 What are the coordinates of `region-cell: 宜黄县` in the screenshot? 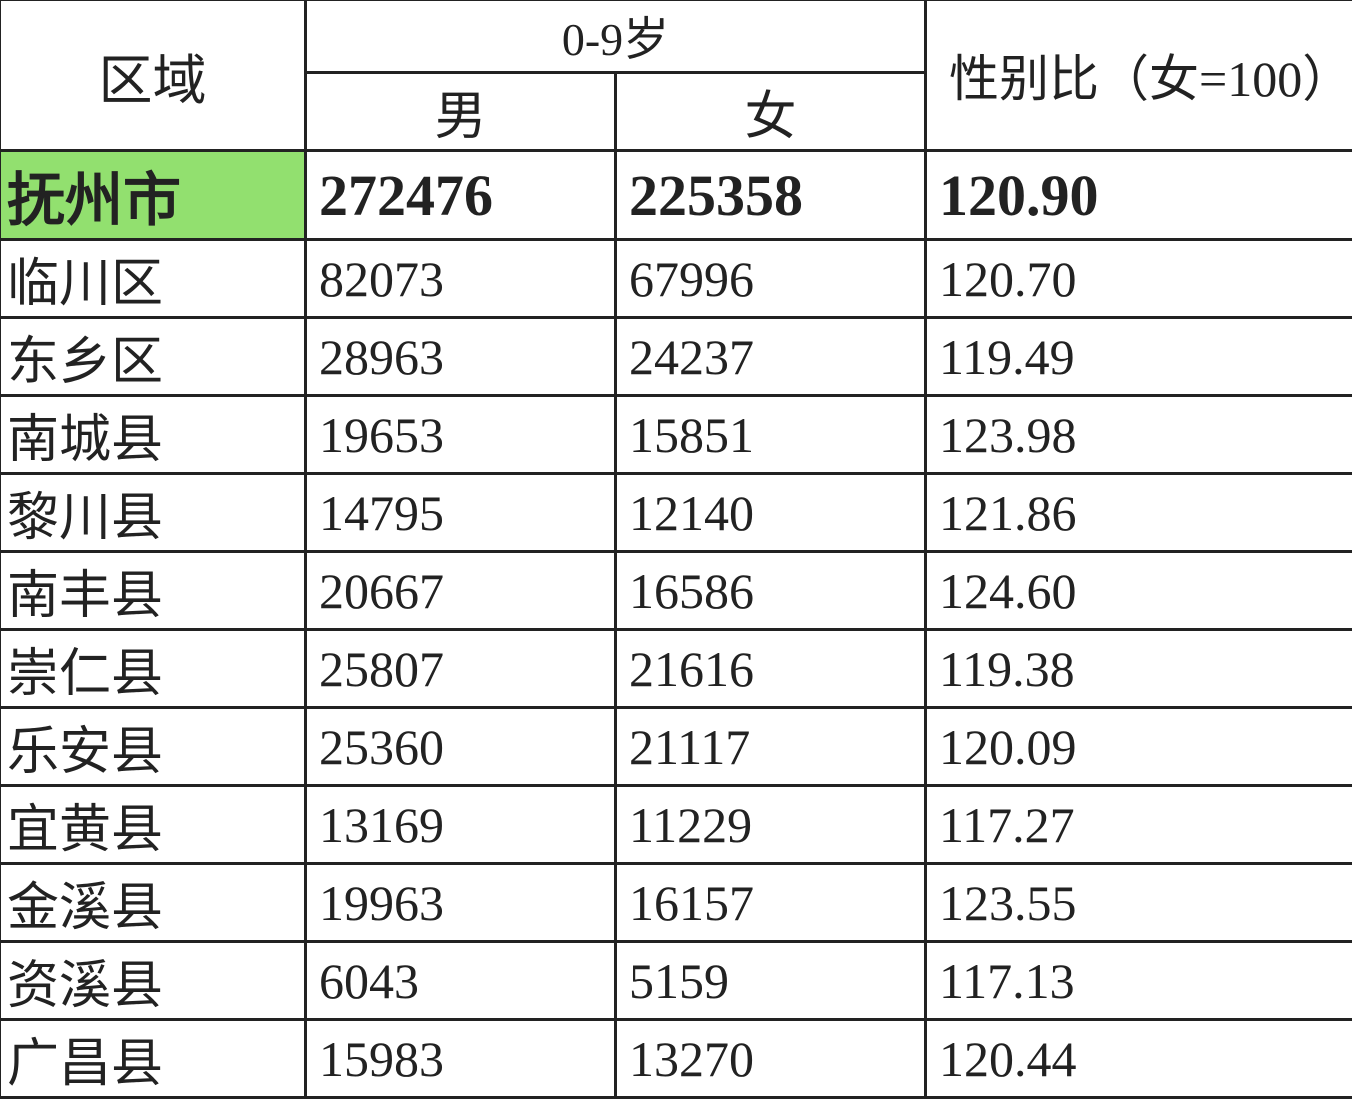 It's located at (153, 824).